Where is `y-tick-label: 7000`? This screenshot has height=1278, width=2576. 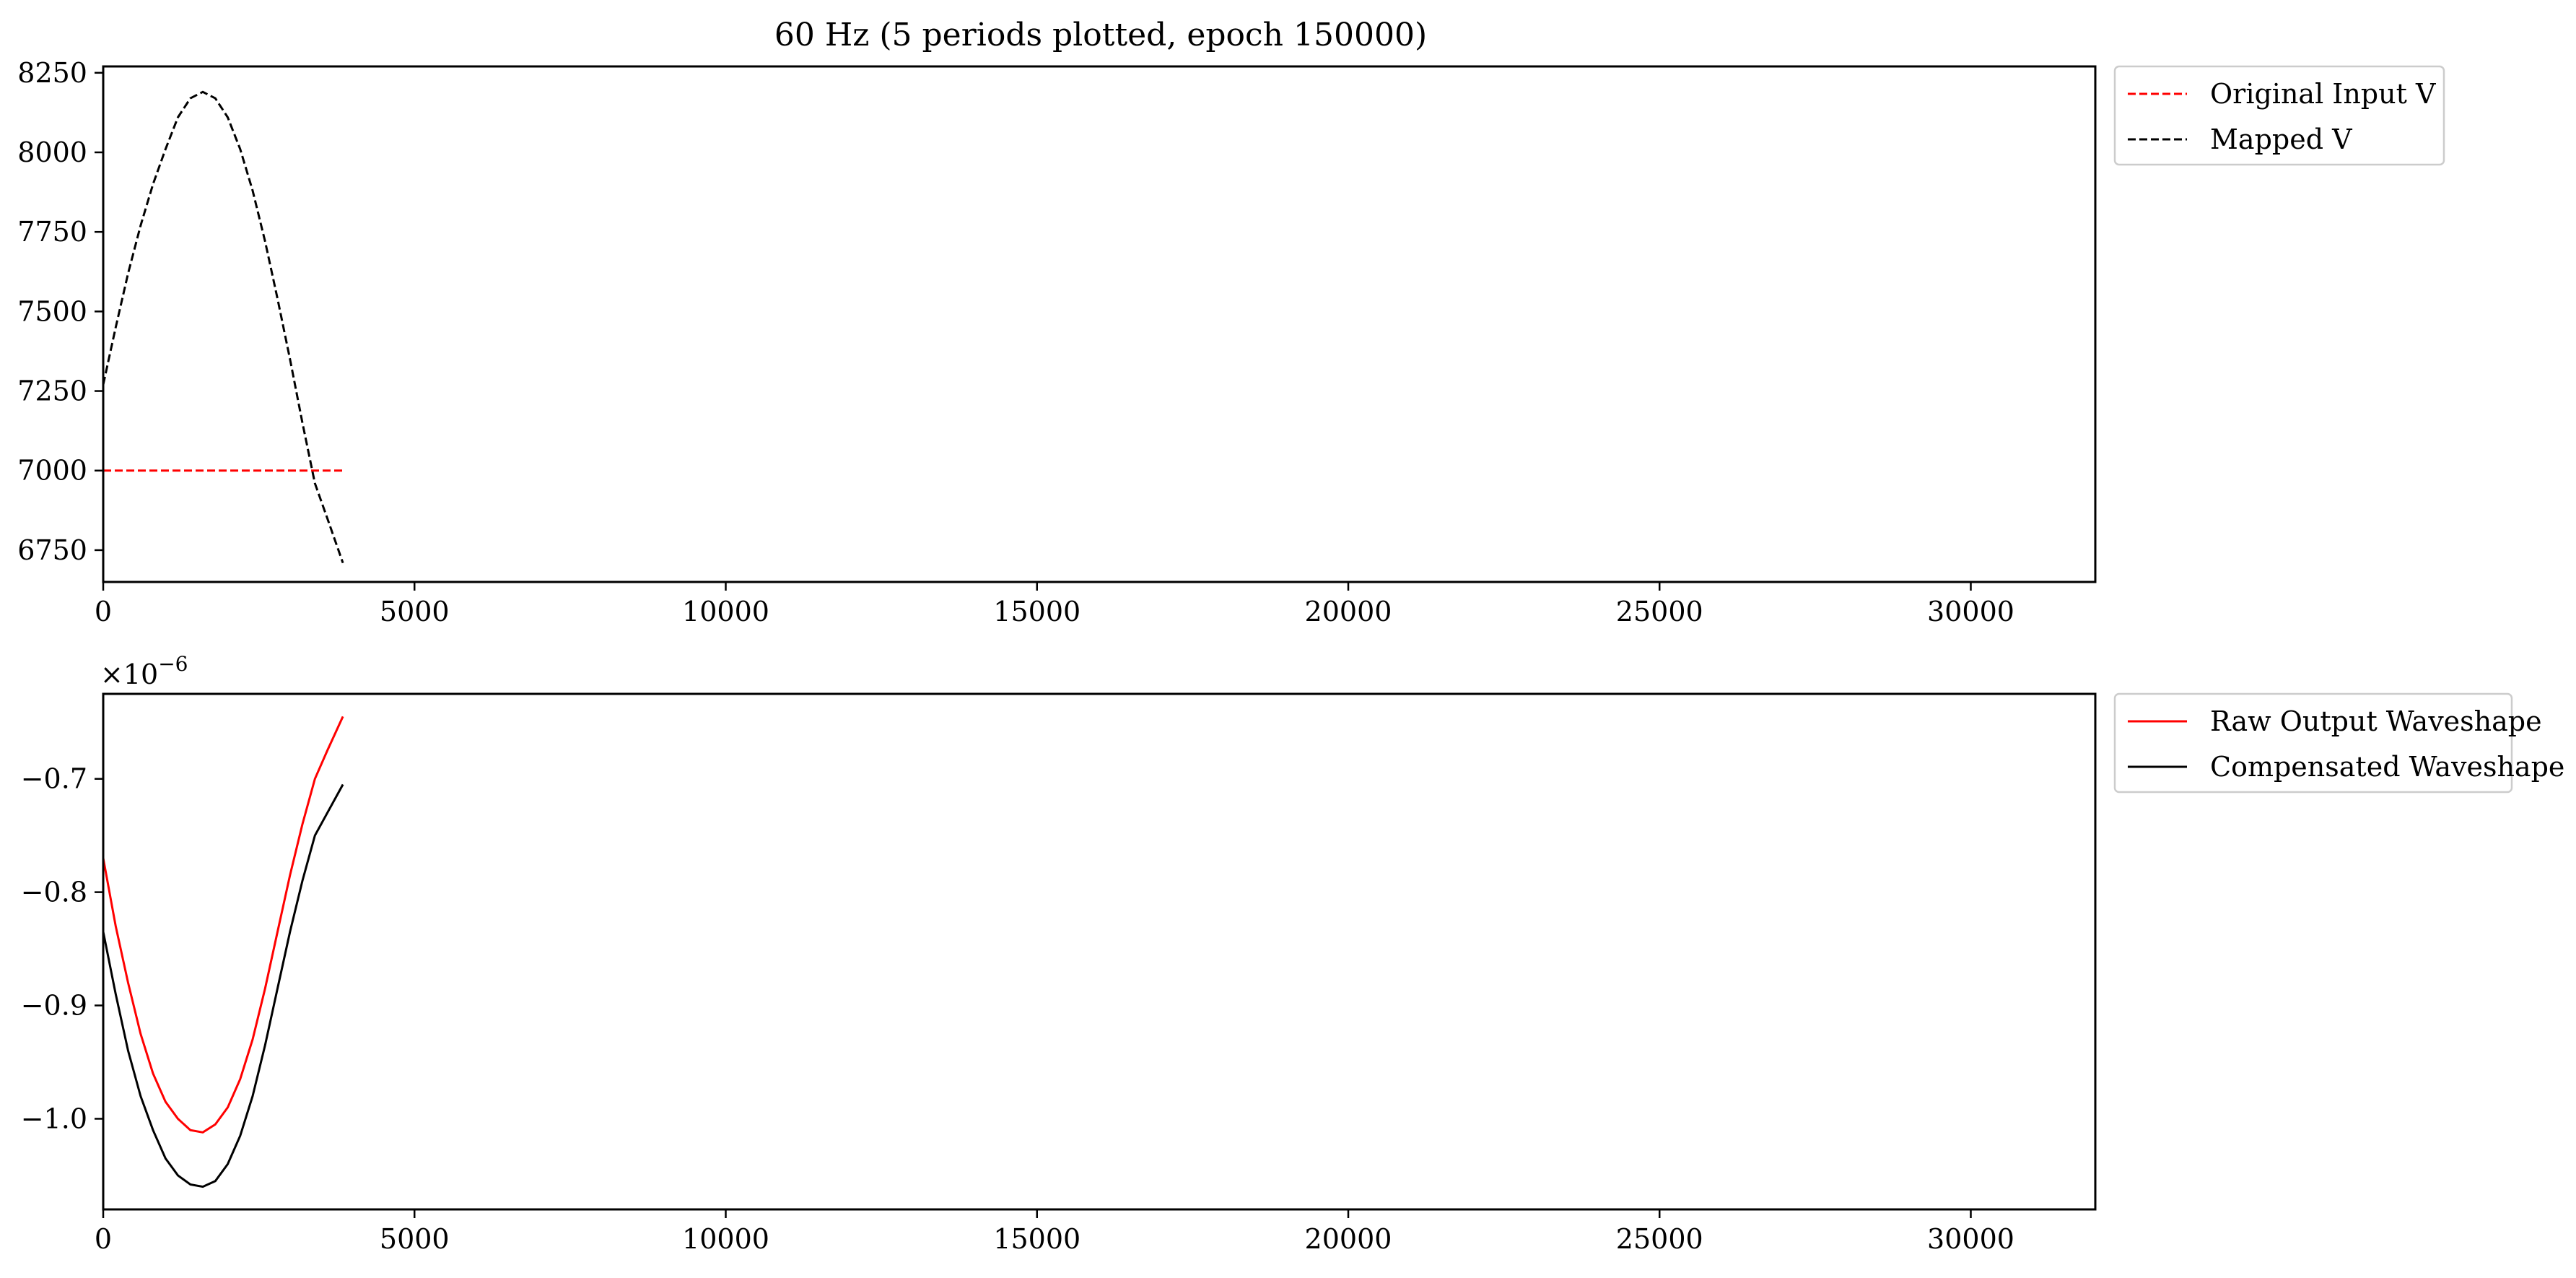
y-tick-label: 7000 is located at coordinates (52, 471).